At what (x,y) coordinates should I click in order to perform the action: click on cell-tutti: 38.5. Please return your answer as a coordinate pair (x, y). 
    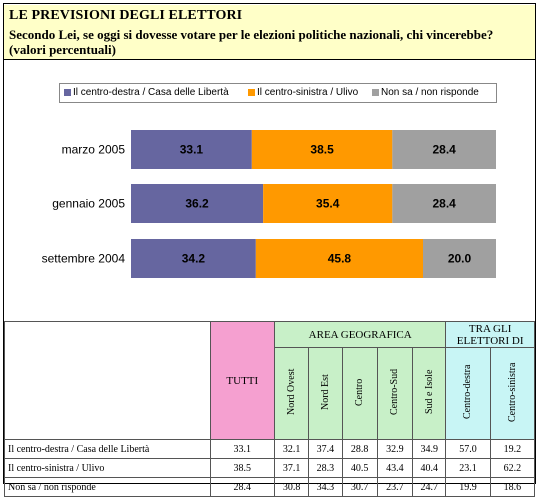
    Looking at the image, I should click on (242, 468).